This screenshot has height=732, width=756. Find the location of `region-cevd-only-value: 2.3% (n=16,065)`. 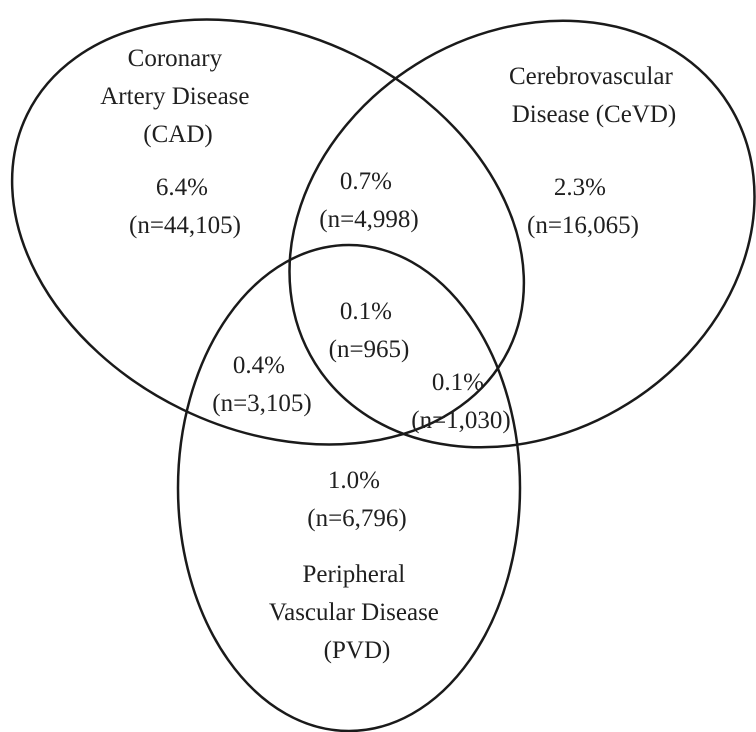

region-cevd-only-value: 2.3% (n=16,065) is located at coordinates (583, 206).